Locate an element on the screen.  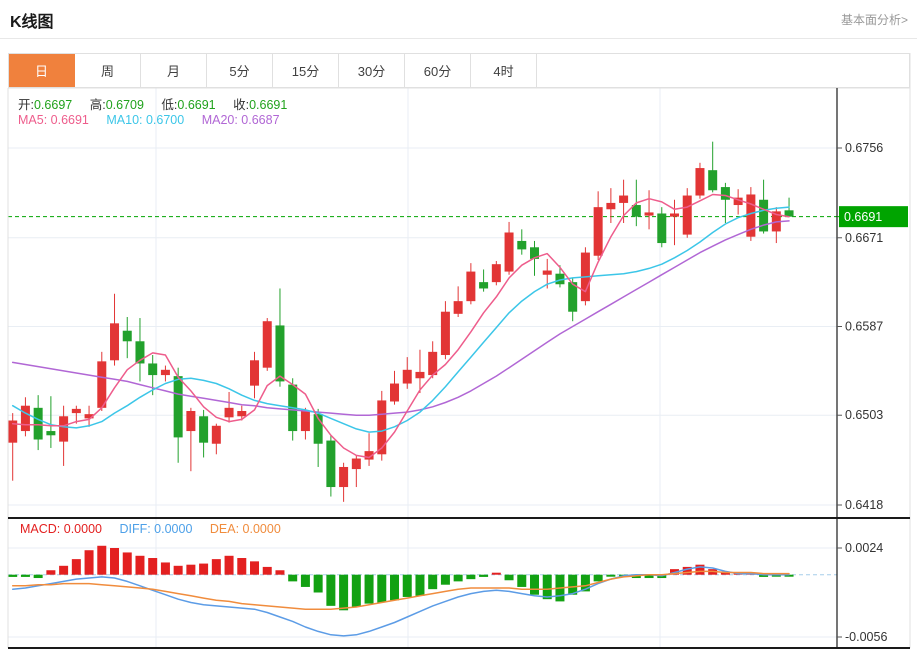
diff-value: DIFF: 0.0000 is located at coordinates (156, 529).